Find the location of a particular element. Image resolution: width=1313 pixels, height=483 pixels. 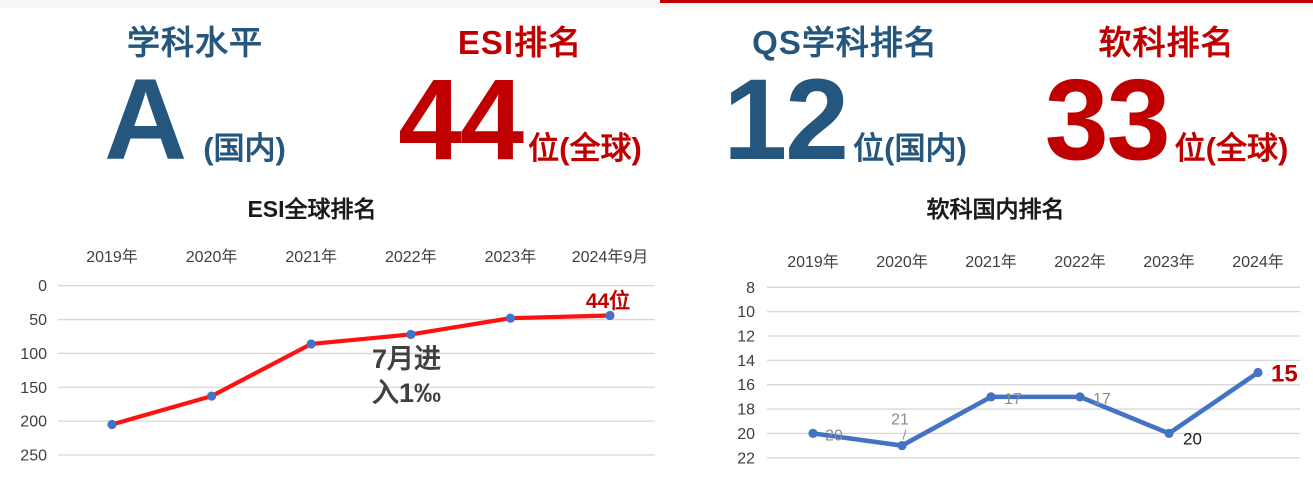

y-tick-label: 14 is located at coordinates (746, 361).